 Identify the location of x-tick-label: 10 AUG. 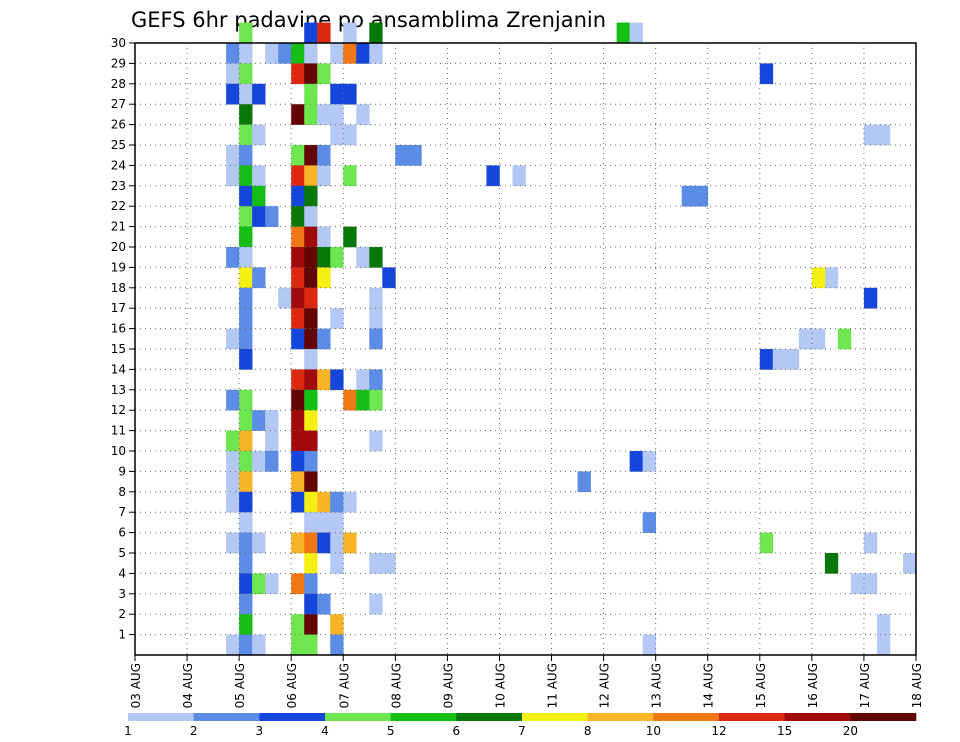
(500, 685).